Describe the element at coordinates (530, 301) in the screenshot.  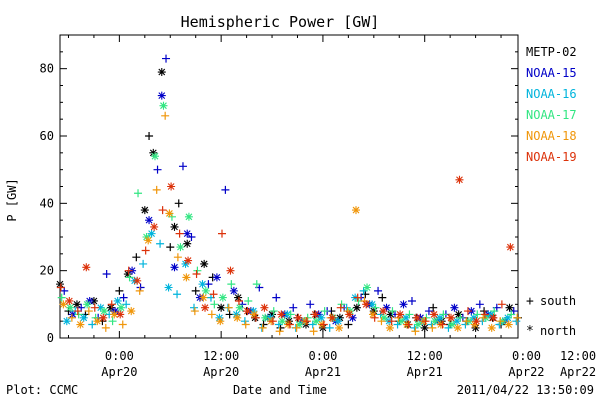
I see `marker-legend-symbol: +` at that location.